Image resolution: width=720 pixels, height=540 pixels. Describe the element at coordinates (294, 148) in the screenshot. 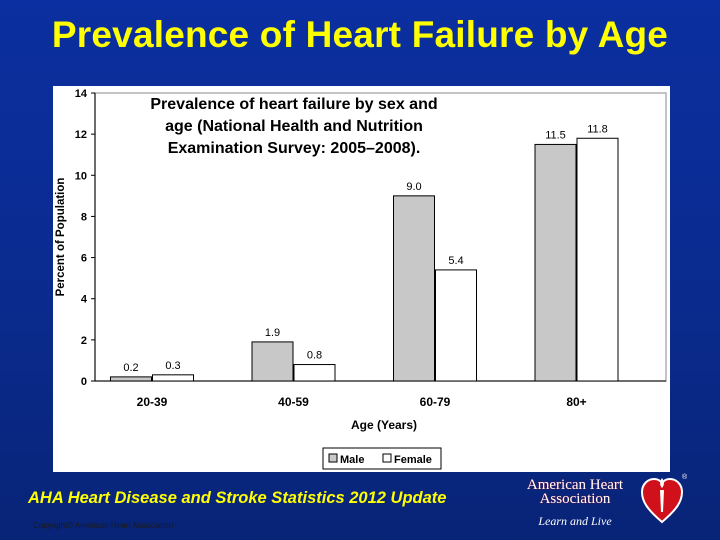

I see `chart-title-line: Examination Survey: 2005–2008).` at that location.